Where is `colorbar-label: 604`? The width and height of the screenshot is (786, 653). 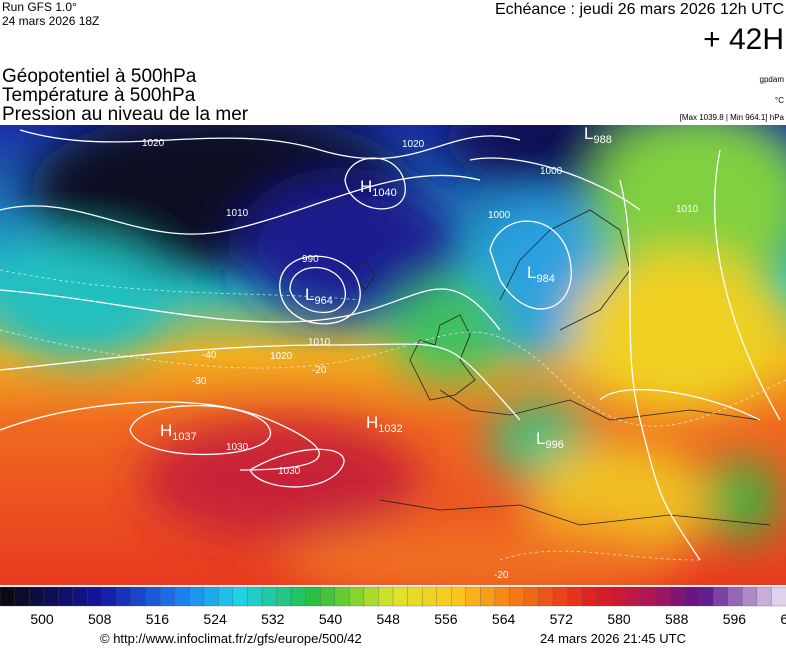
colorbar-label: 604 is located at coordinates (783, 619).